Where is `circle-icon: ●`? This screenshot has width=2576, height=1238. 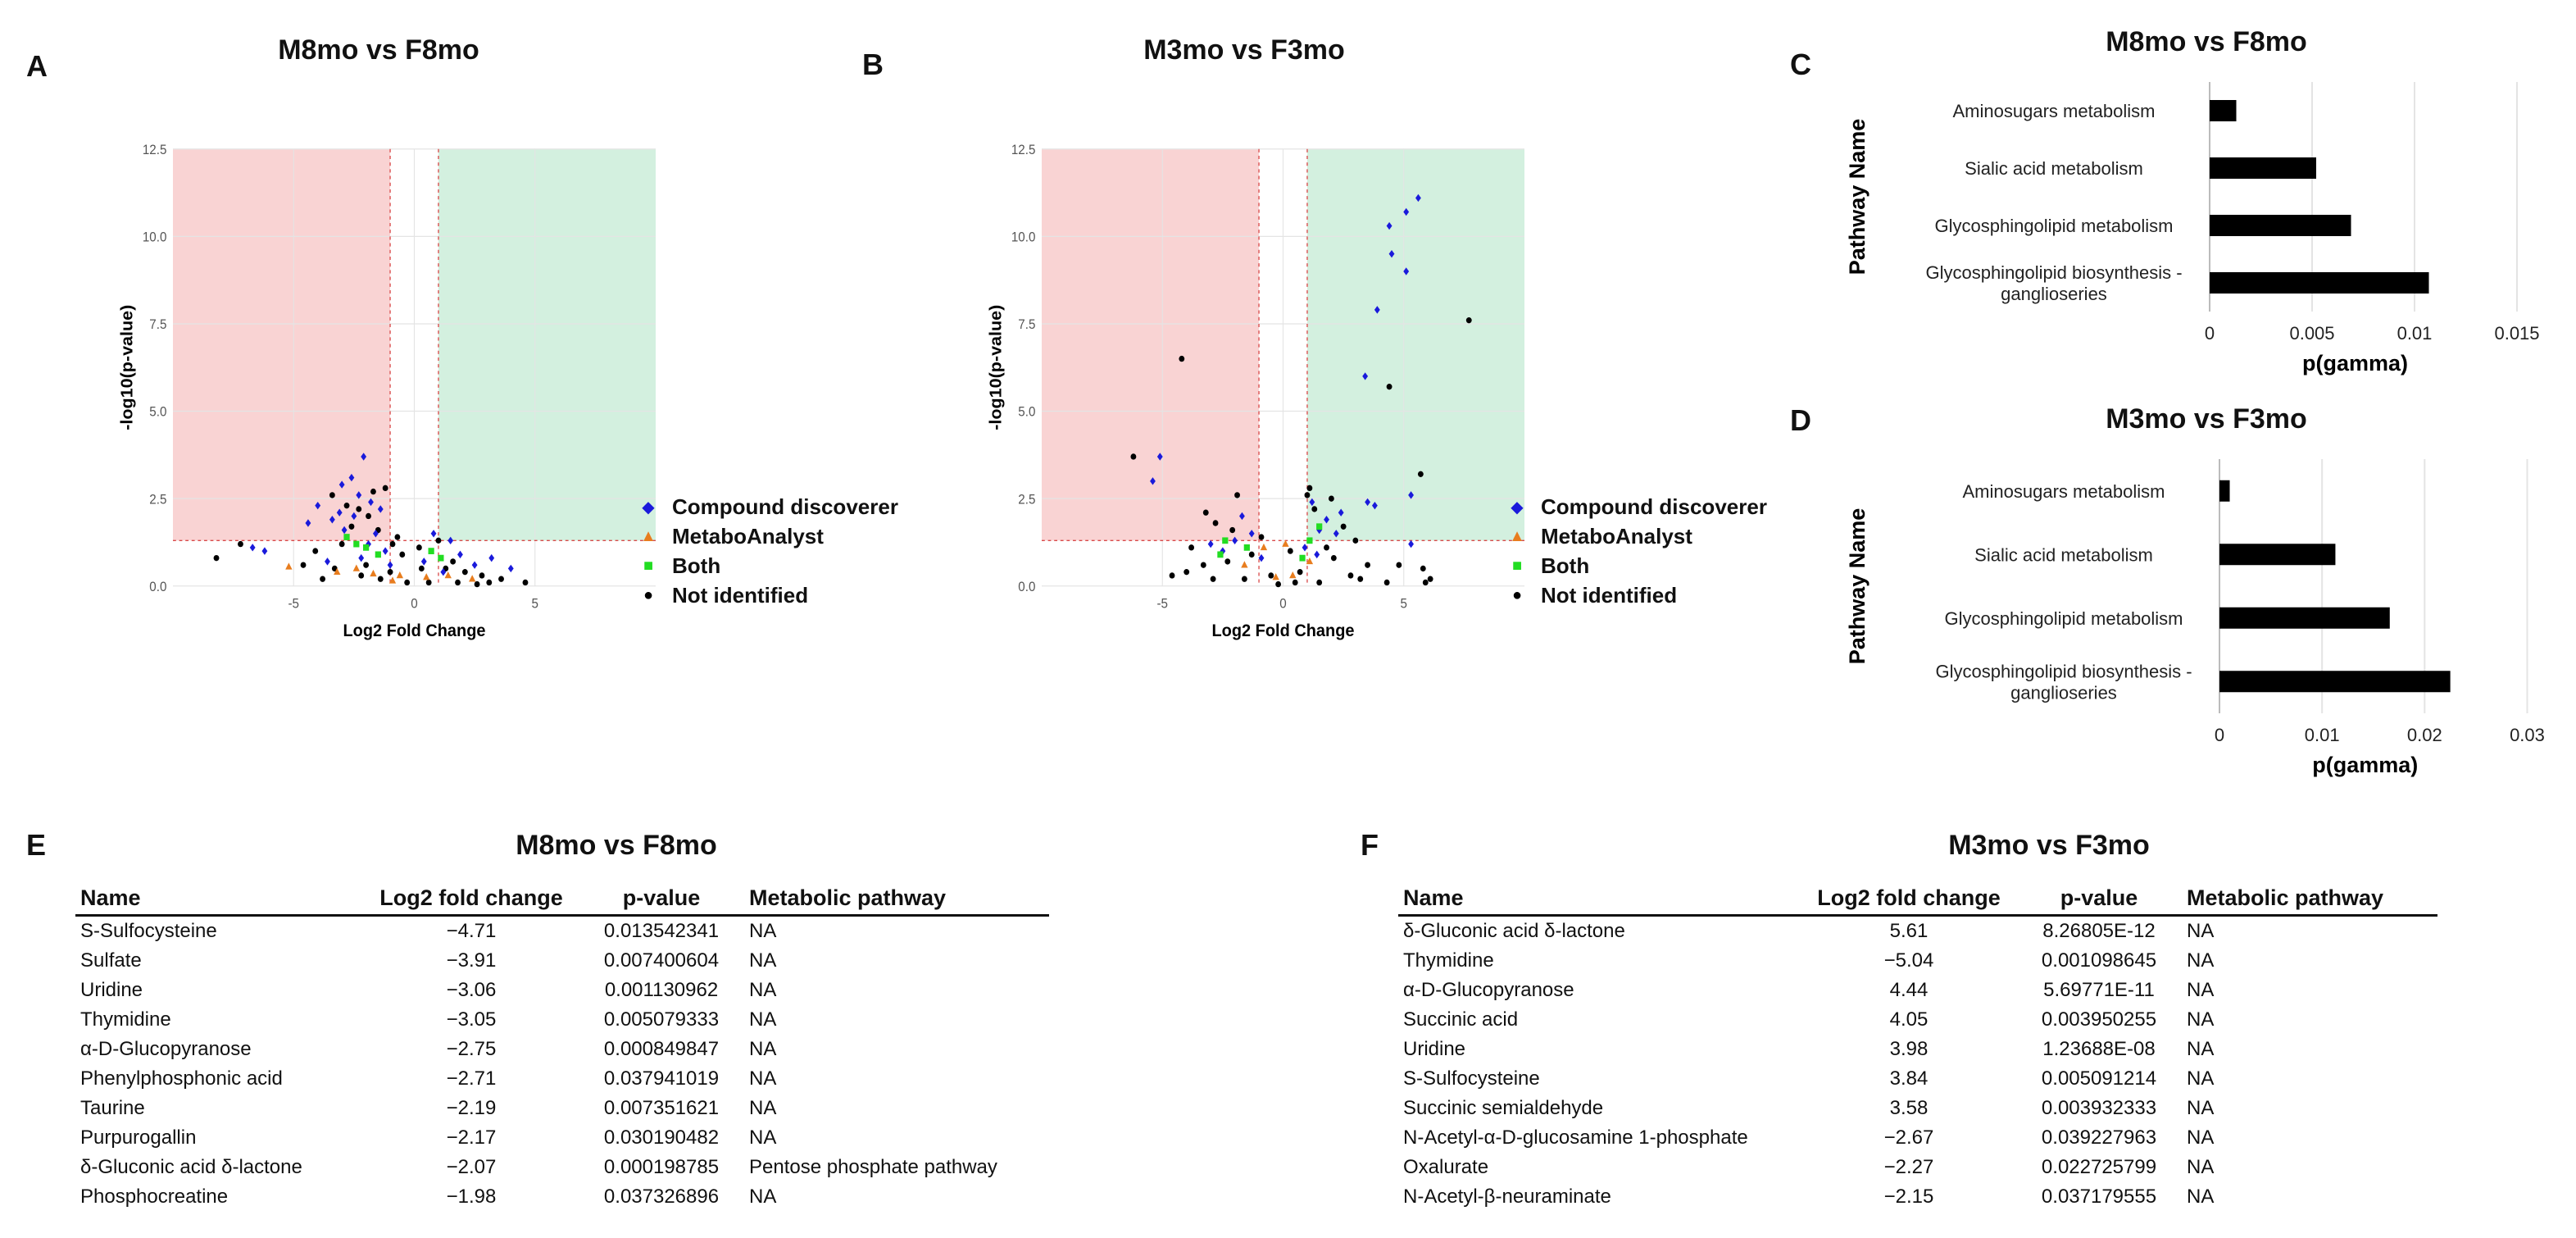 circle-icon: ● is located at coordinates (648, 594).